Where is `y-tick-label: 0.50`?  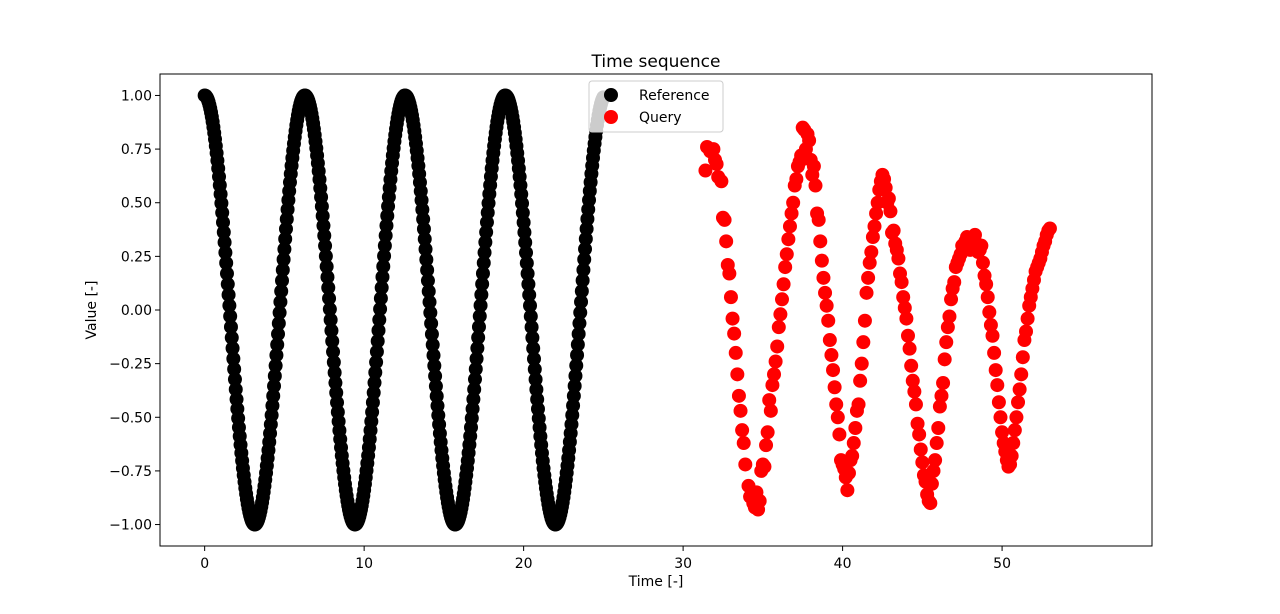
y-tick-label: 0.50 is located at coordinates (136, 204).